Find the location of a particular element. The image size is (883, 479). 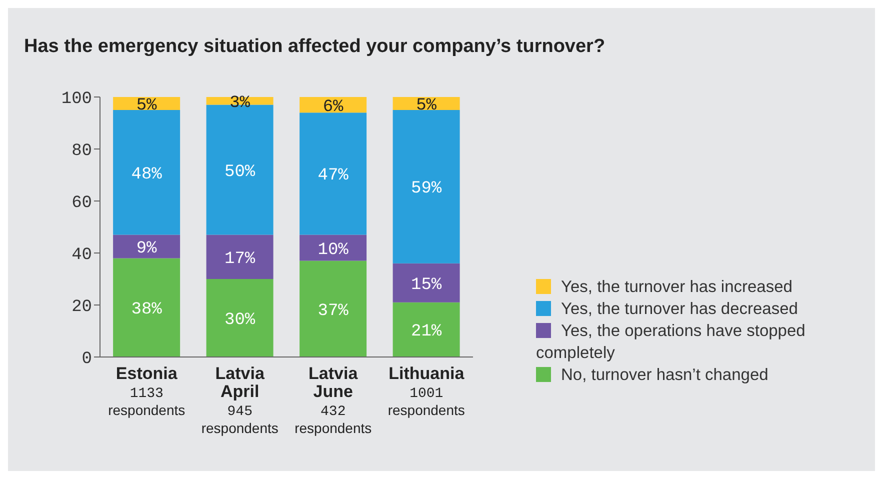

data-label: 21% is located at coordinates (426, 332).